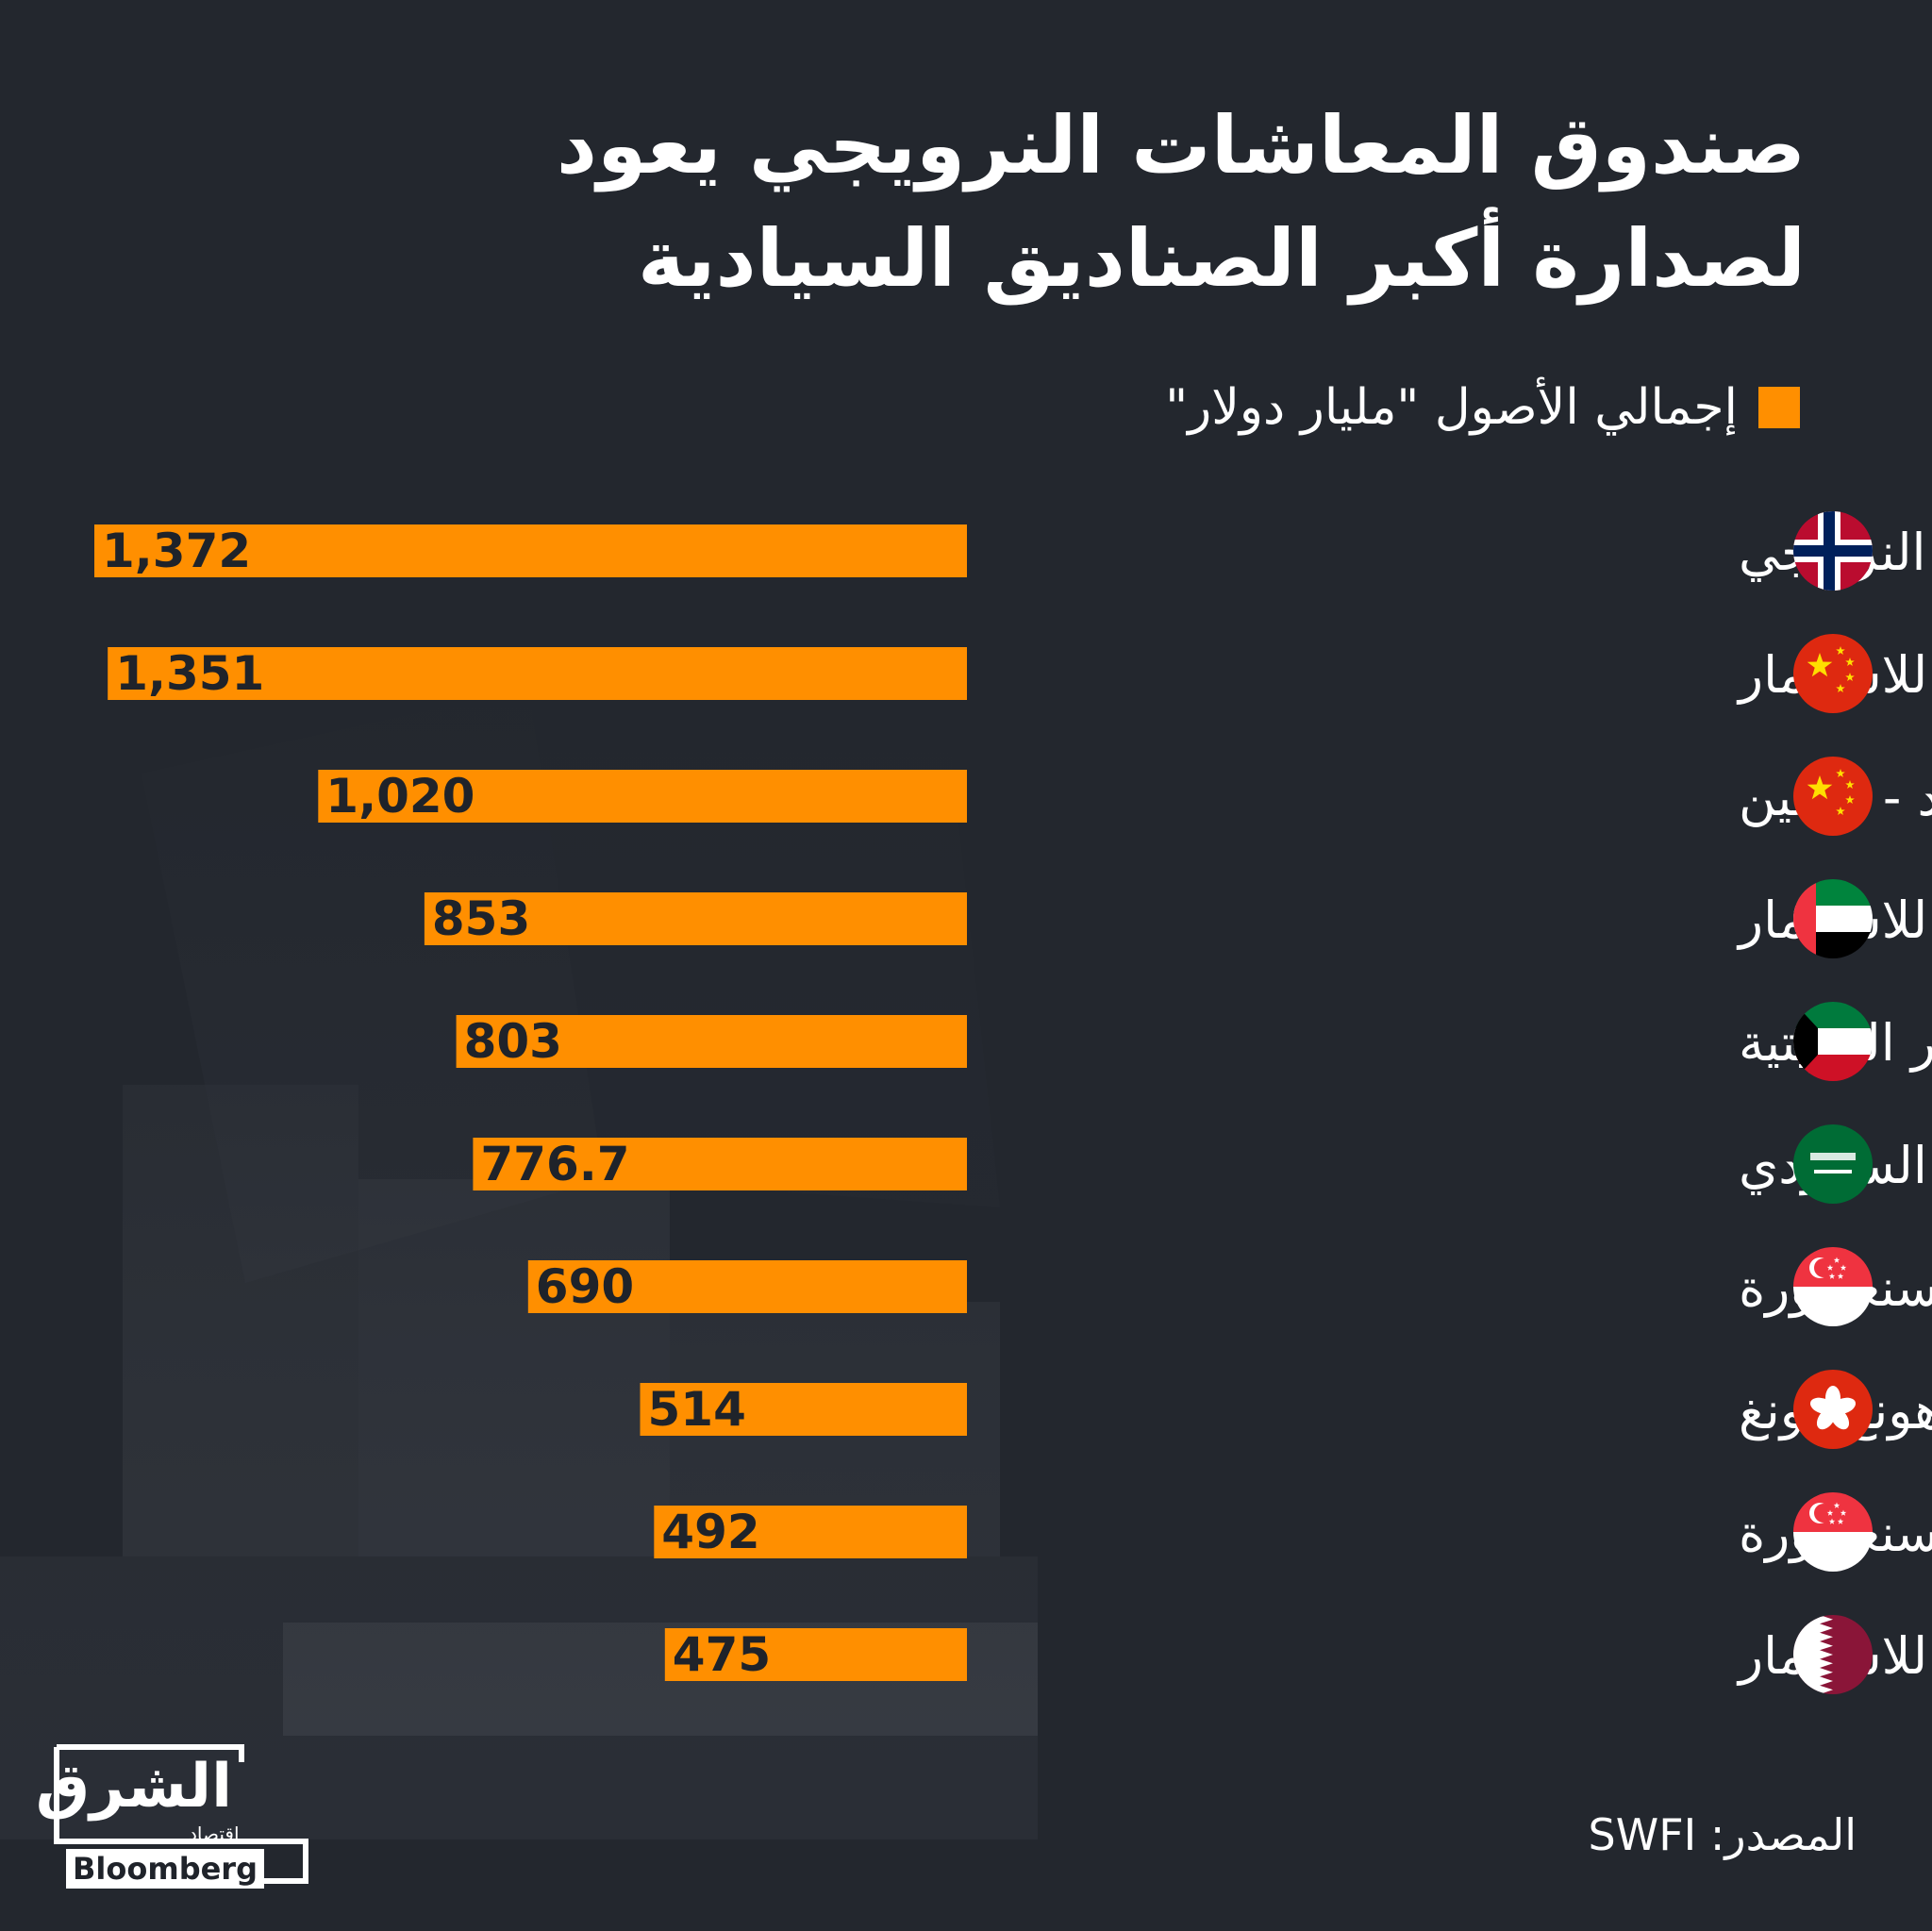  Describe the element at coordinates (1202, 1164) in the screenshot. I see `bar-row: 776.7صندوق الاستثمارات السعودي` at that location.